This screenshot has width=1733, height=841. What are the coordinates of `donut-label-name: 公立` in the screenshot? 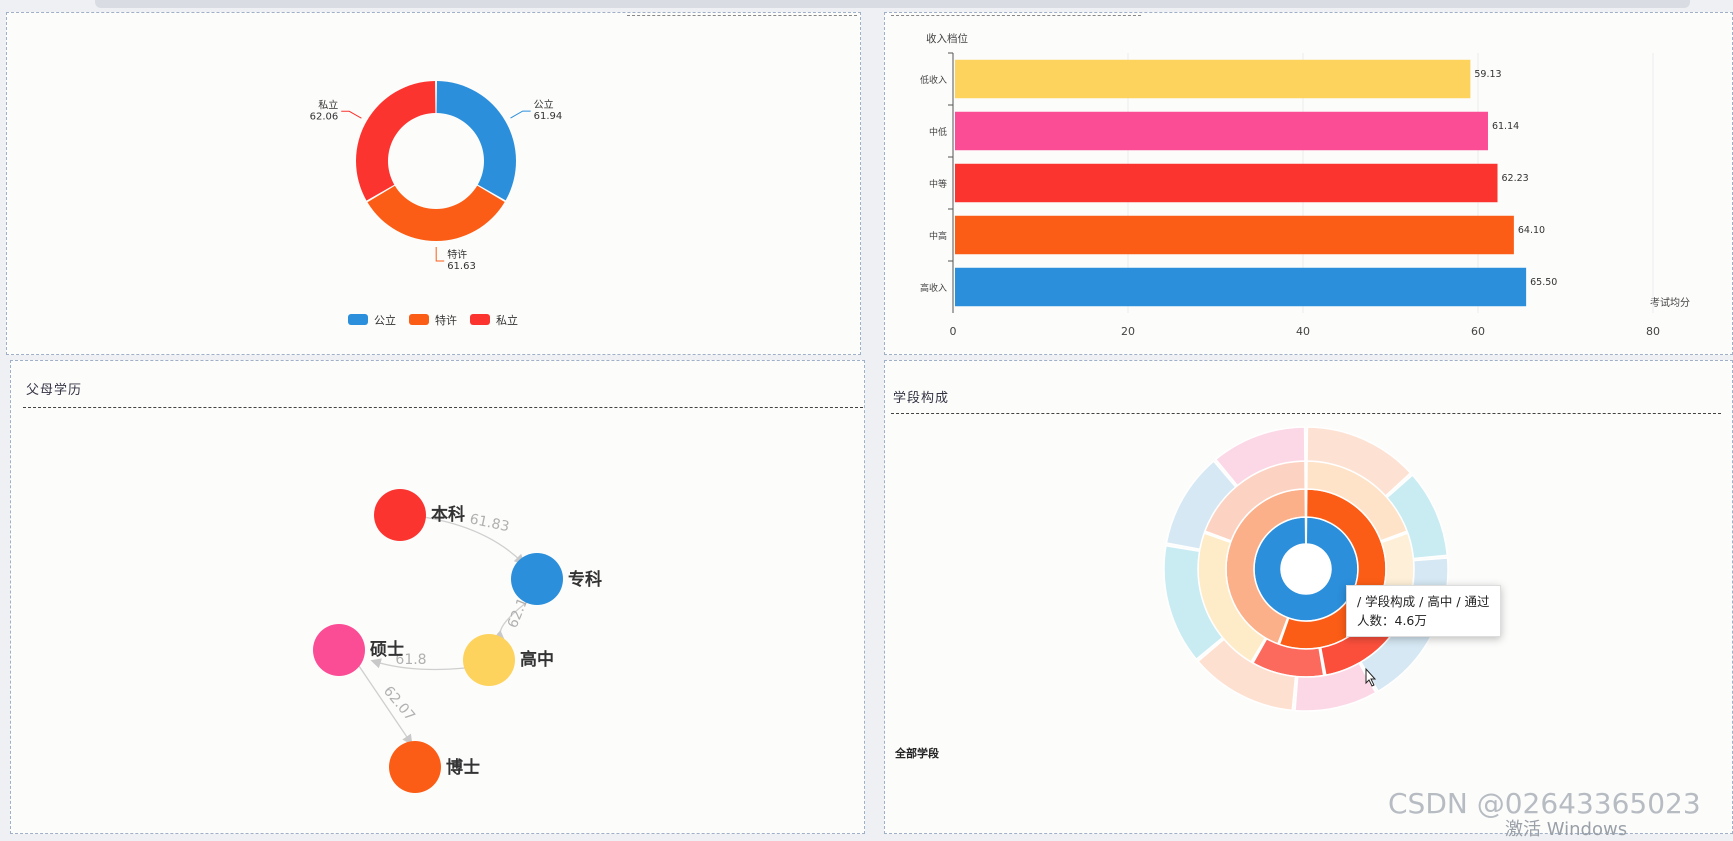 It's located at (544, 104).